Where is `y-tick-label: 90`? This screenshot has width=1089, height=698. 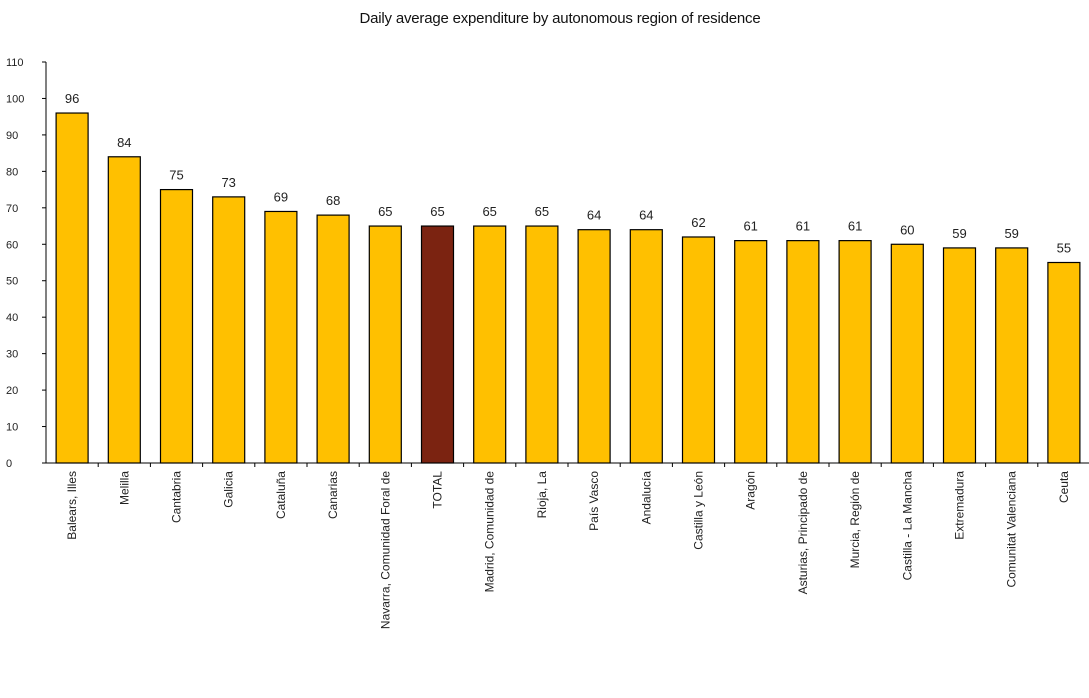 y-tick-label: 90 is located at coordinates (12, 136).